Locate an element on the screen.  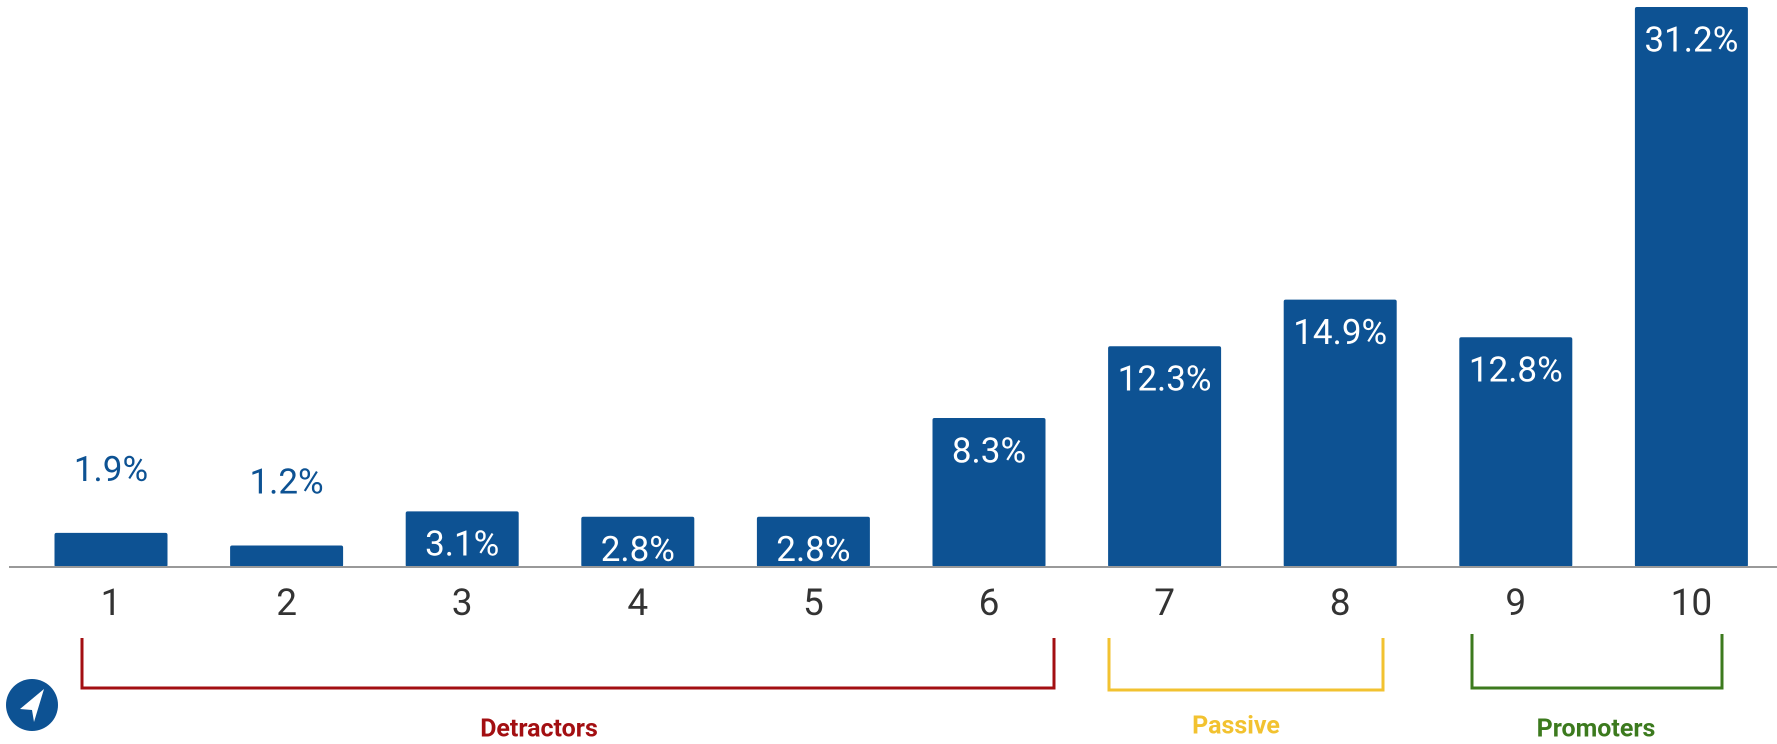
group-label: Promoters is located at coordinates (1596, 729).